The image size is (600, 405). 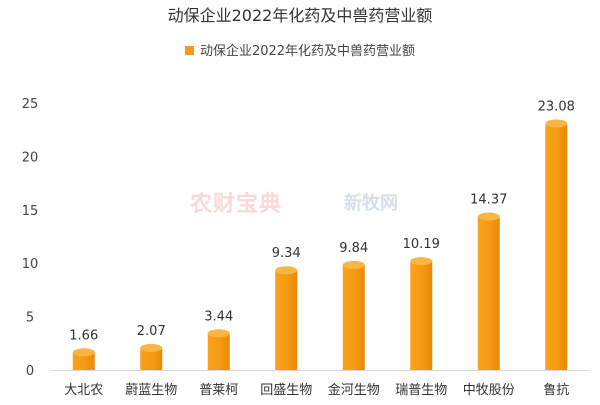 I want to click on x-tick-label: 瑞普生物, so click(x=421, y=390).